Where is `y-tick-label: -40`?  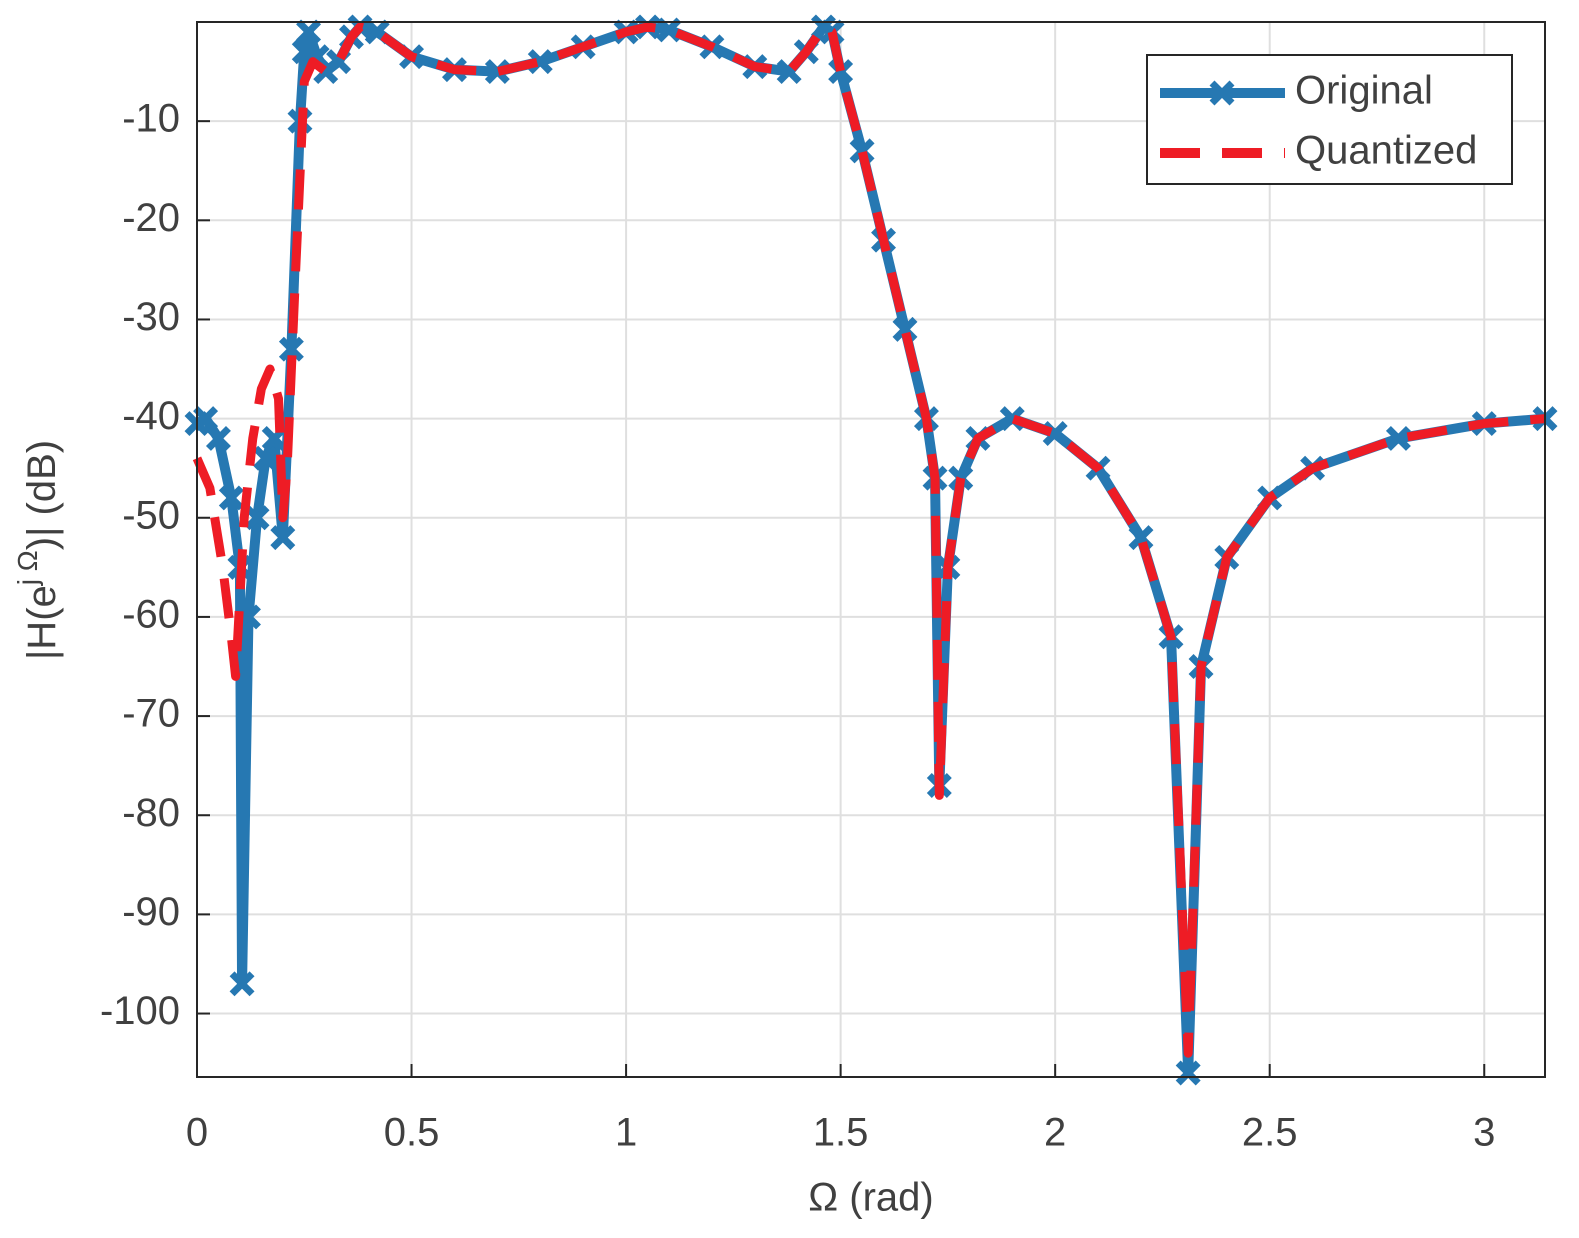
y-tick-label: -40 is located at coordinates (151, 416).